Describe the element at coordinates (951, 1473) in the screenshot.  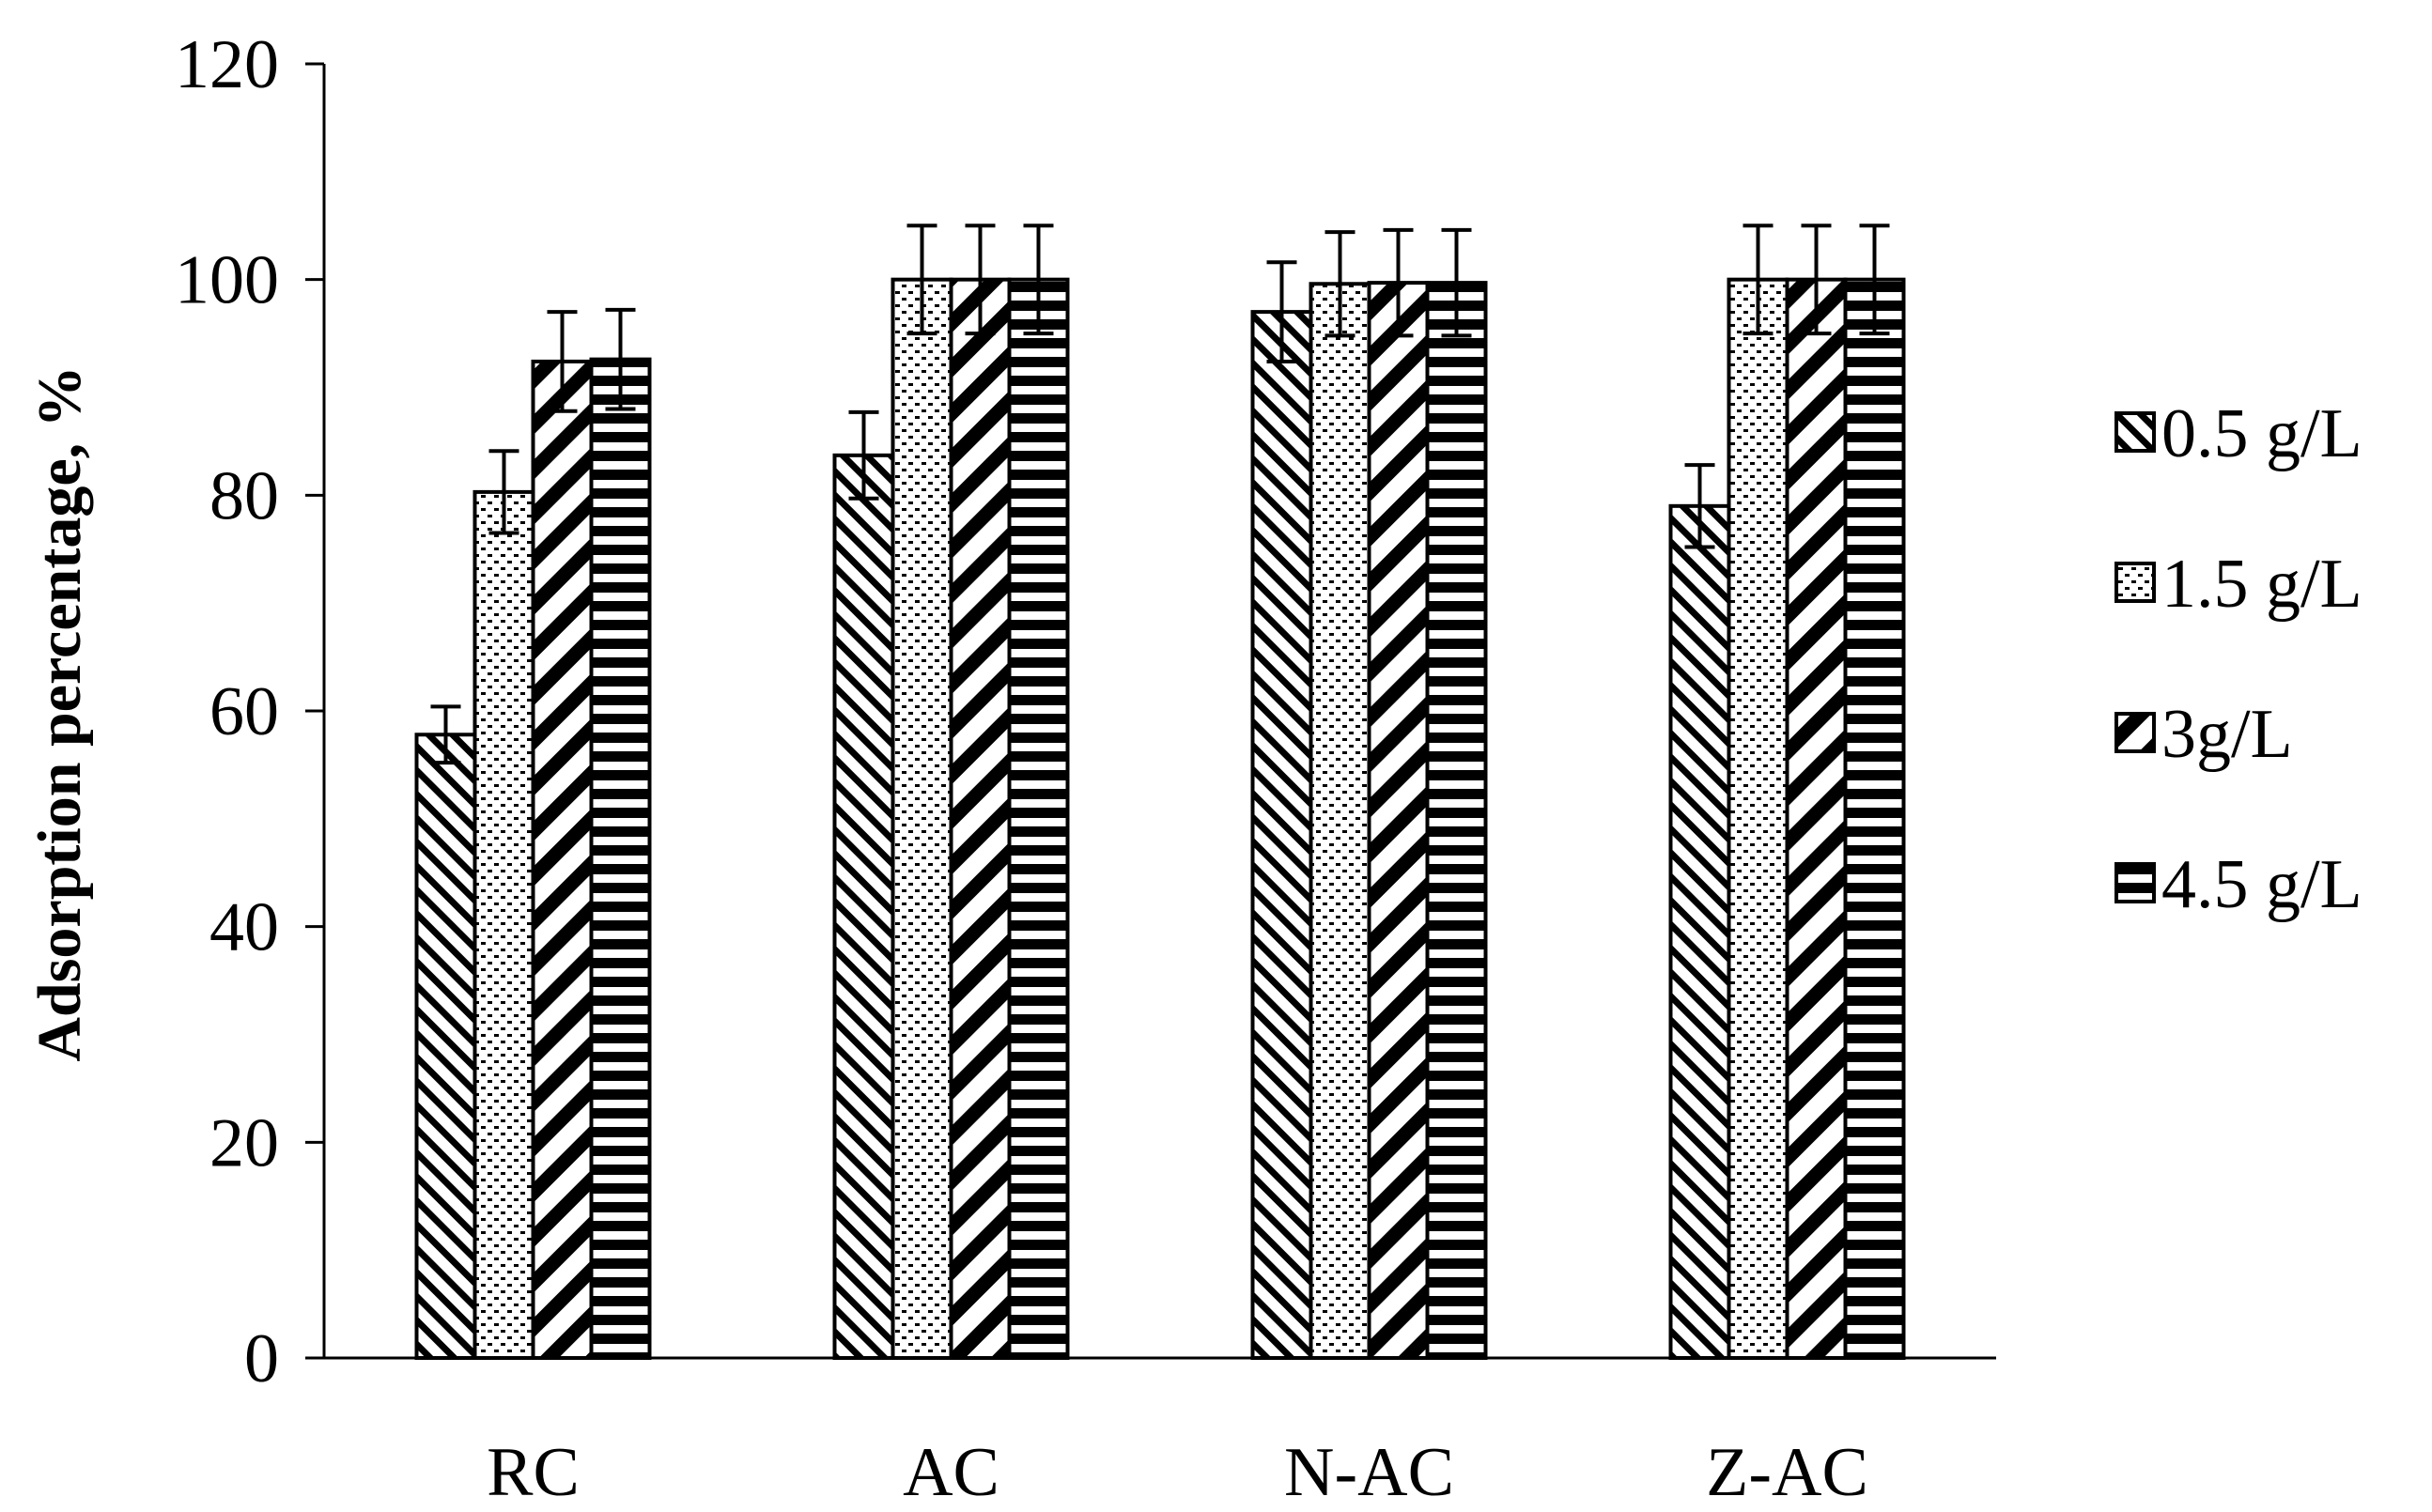
I see `x-tick-label: AC` at that location.